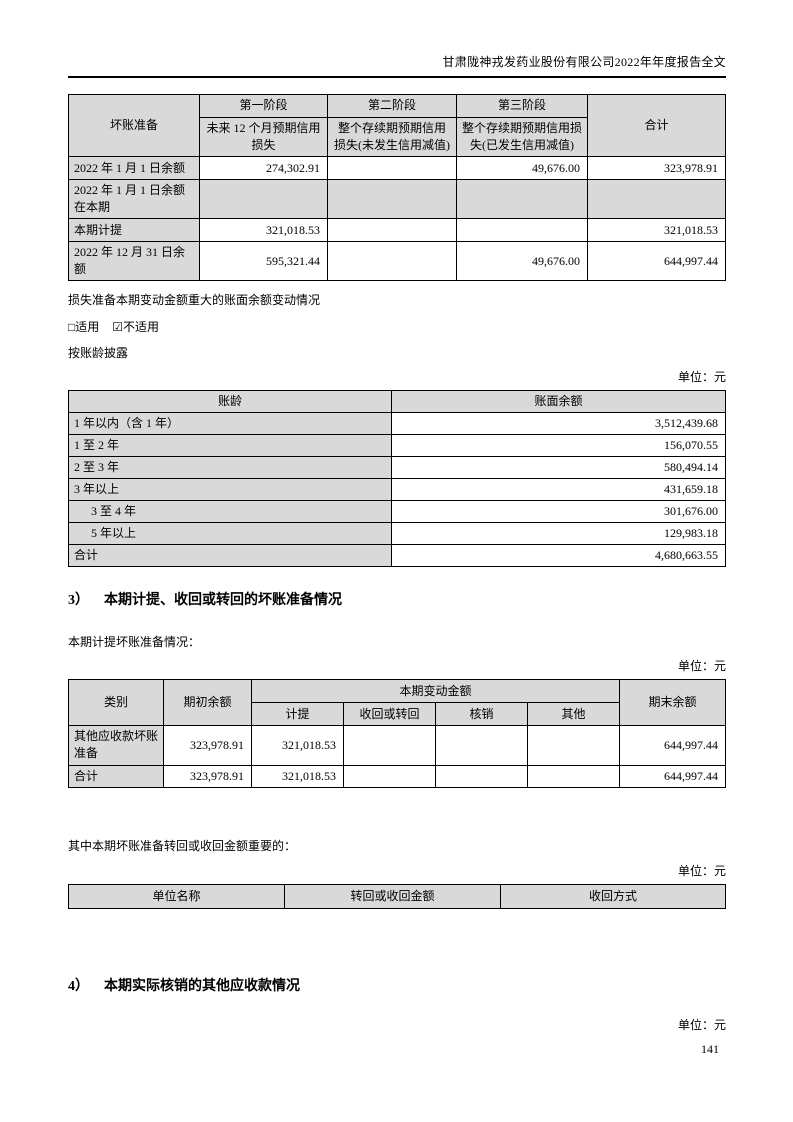  Describe the element at coordinates (230, 490) in the screenshot. I see `aging-label: 3 年以上` at that location.